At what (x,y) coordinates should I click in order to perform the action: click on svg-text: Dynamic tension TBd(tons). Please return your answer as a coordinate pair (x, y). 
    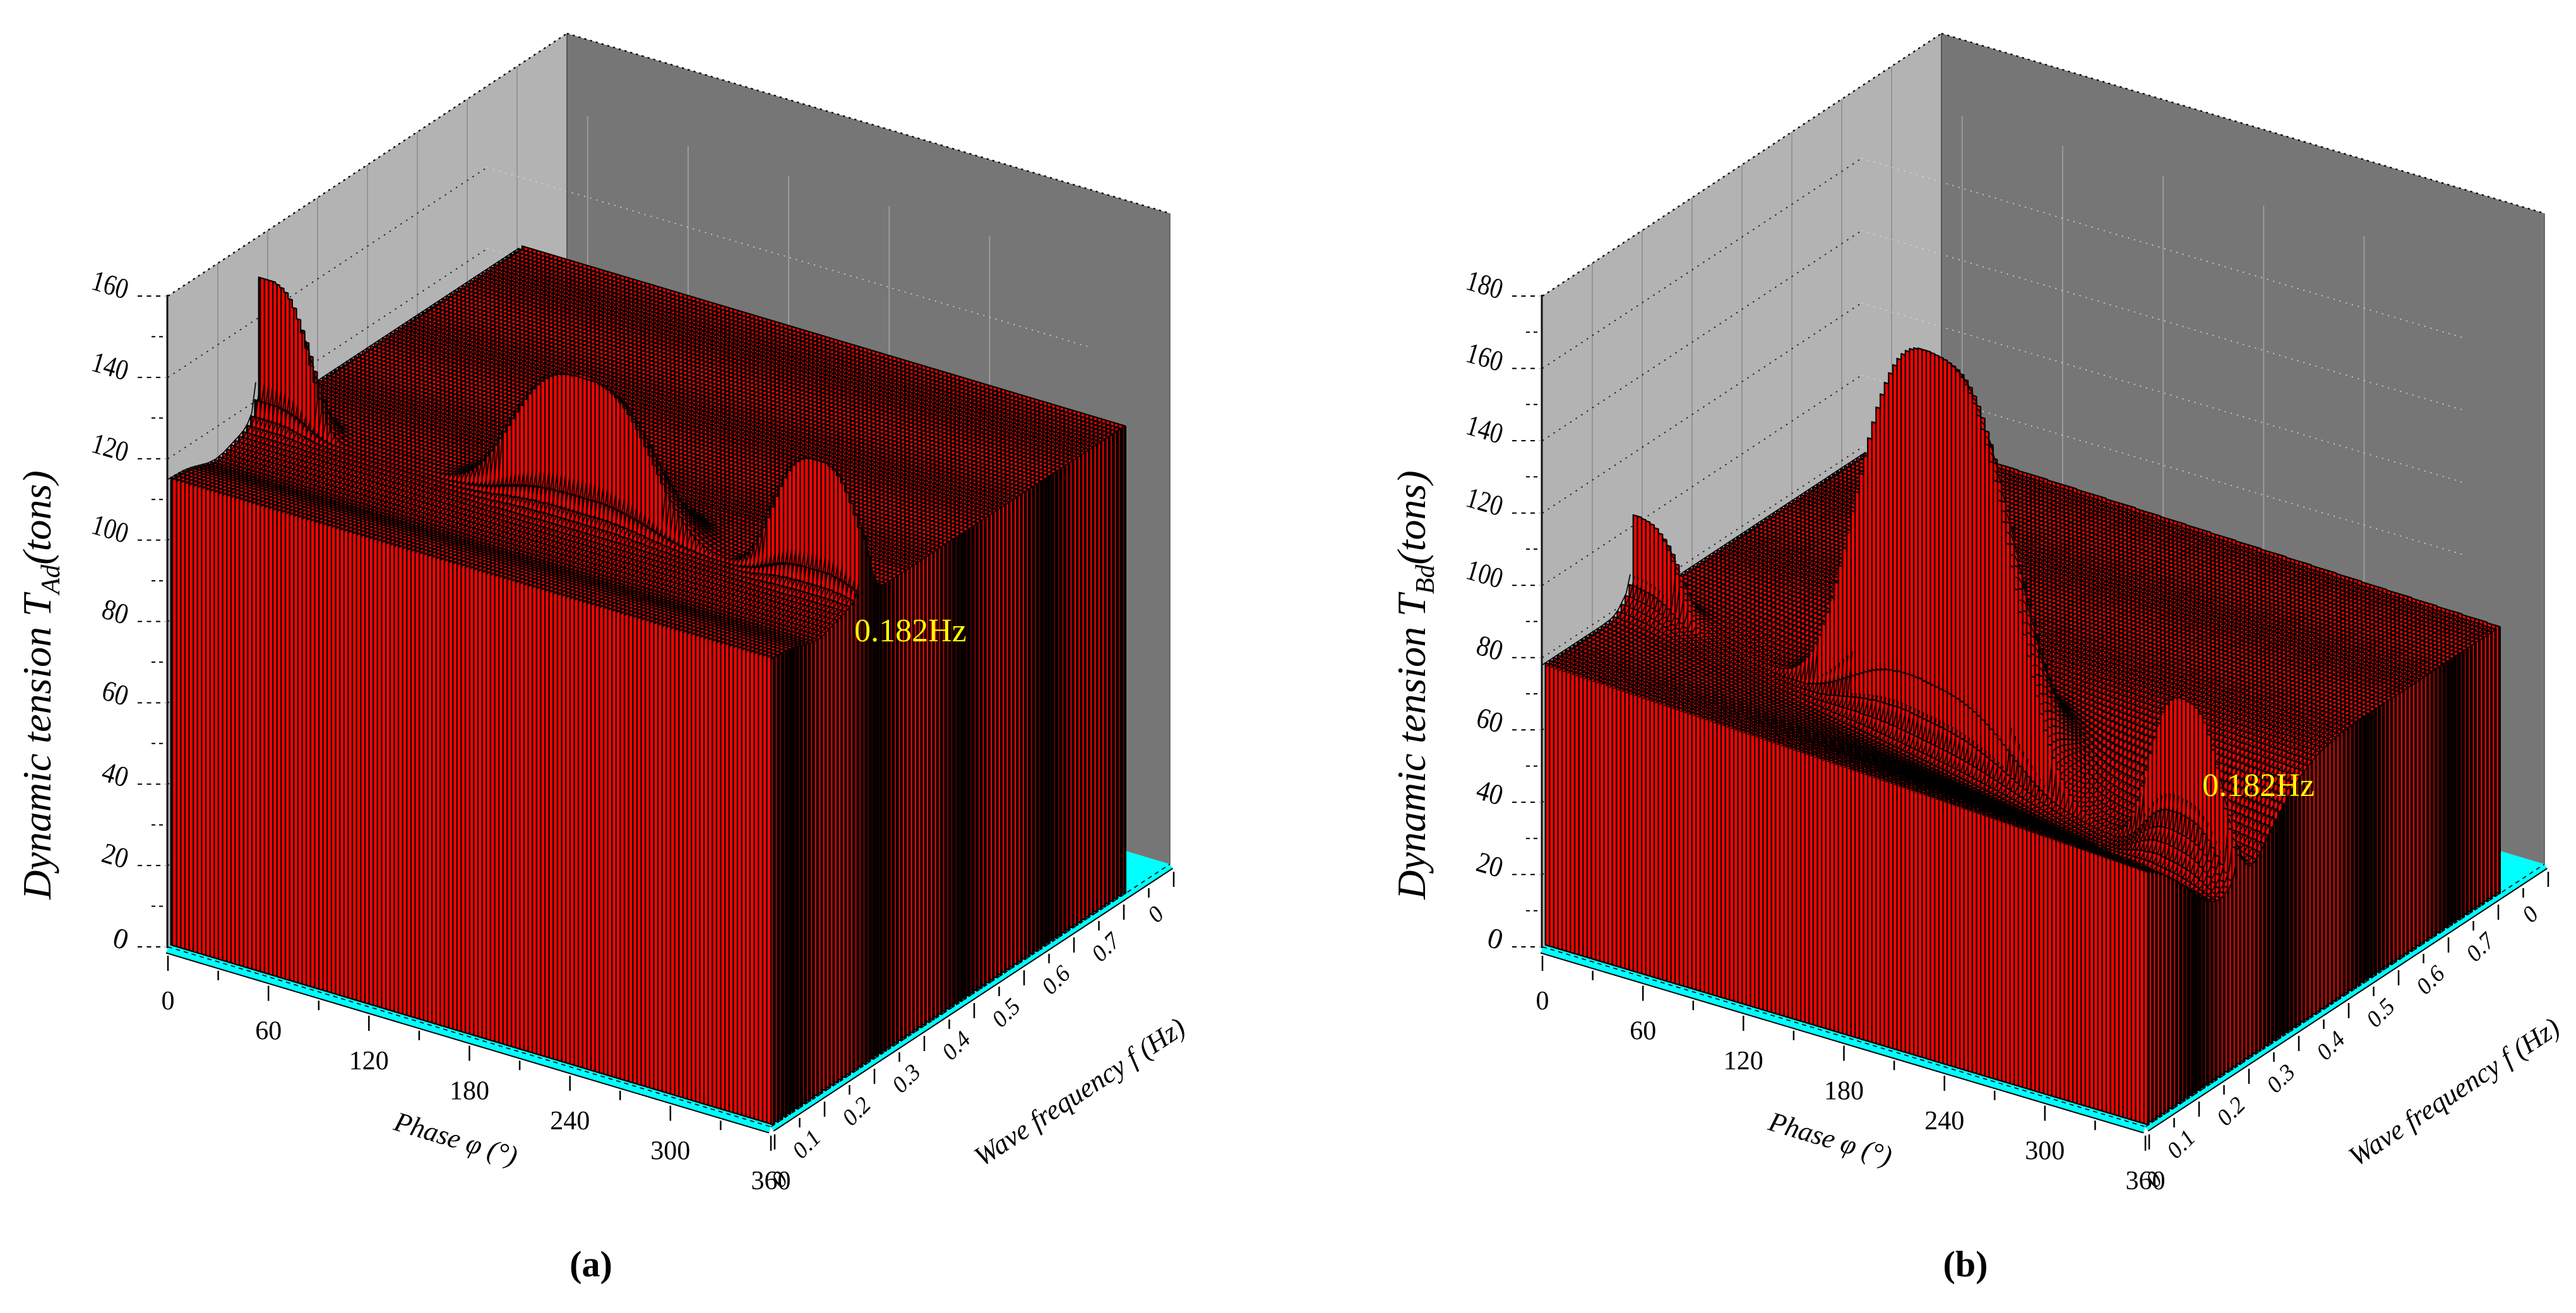
    Looking at the image, I should click on (1414, 685).